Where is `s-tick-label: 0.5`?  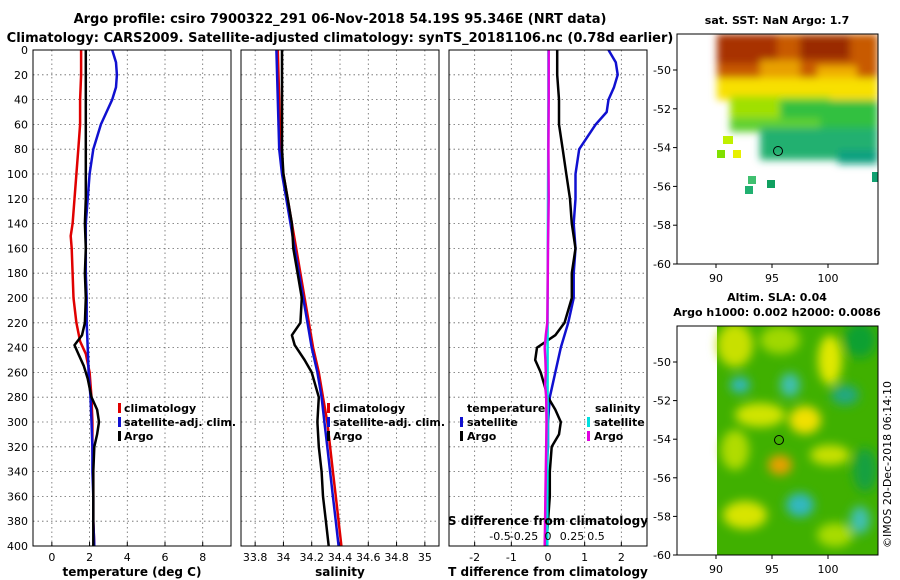
s-tick-label: 0.5 is located at coordinates (596, 536).